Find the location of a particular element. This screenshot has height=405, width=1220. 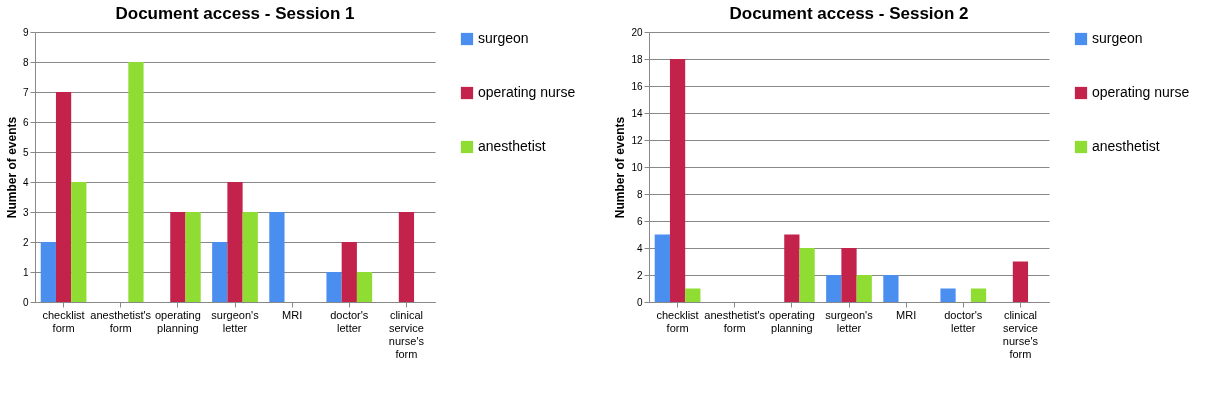

y-tick-label: 20 is located at coordinates (637, 32).